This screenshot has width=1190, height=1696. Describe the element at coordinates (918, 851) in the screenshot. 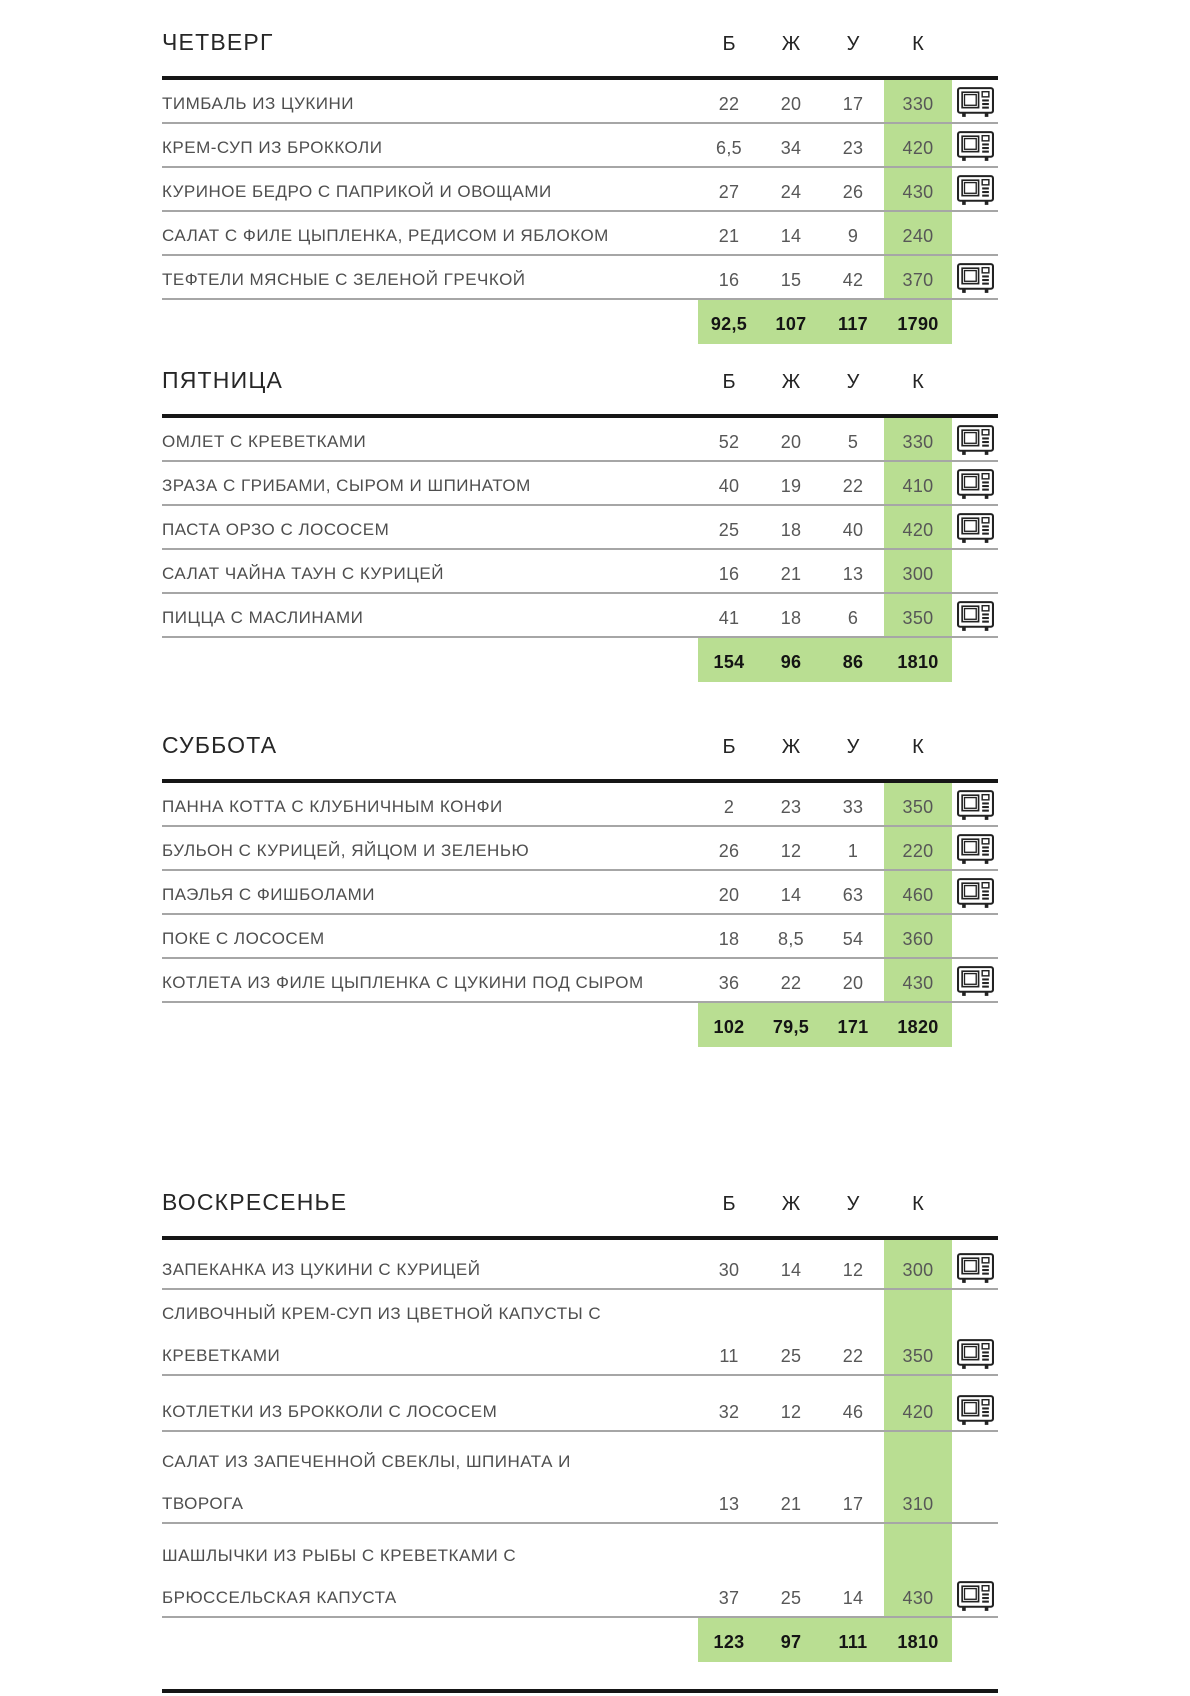

I see `calories-value: 220` at that location.